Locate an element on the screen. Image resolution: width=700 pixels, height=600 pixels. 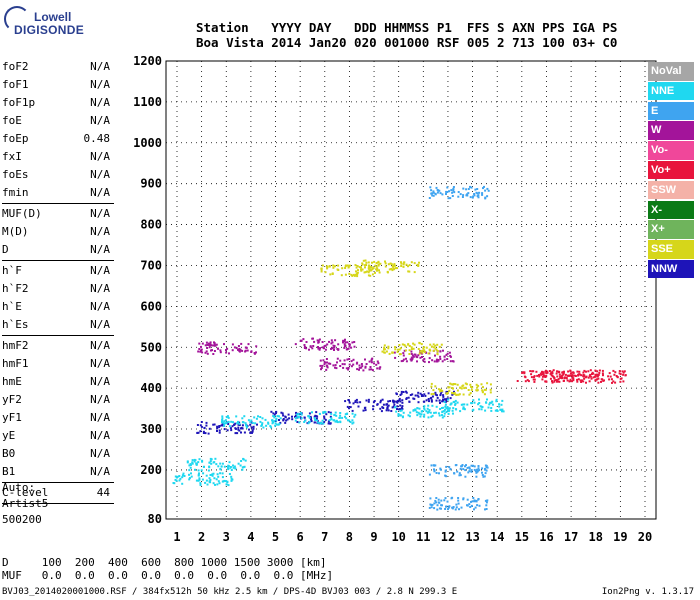
x-tick-label: 19 is located at coordinates (620, 537).